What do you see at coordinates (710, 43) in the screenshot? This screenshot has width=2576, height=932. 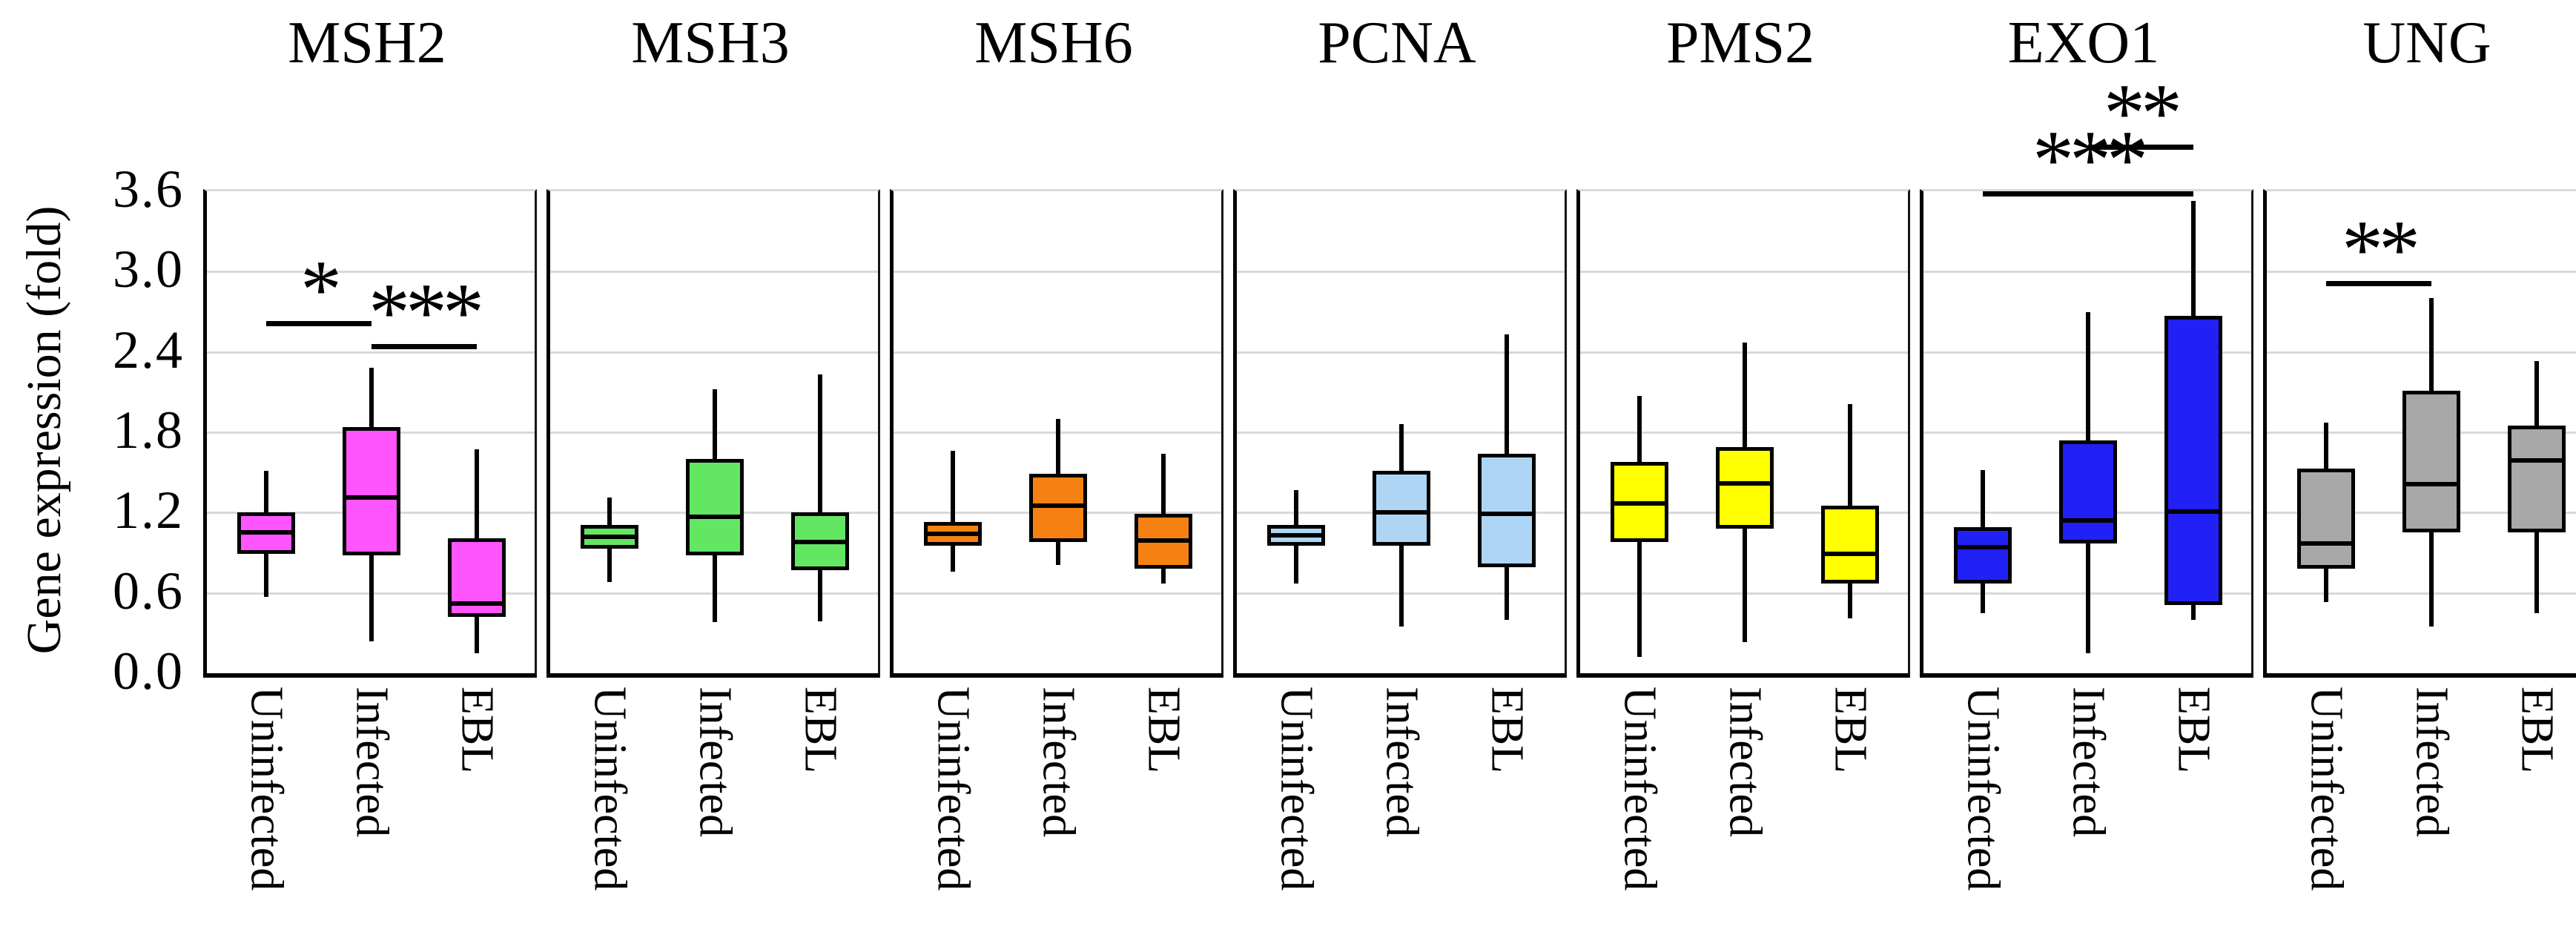 I see `gene-title-msh3: MSH3` at bounding box center [710, 43].